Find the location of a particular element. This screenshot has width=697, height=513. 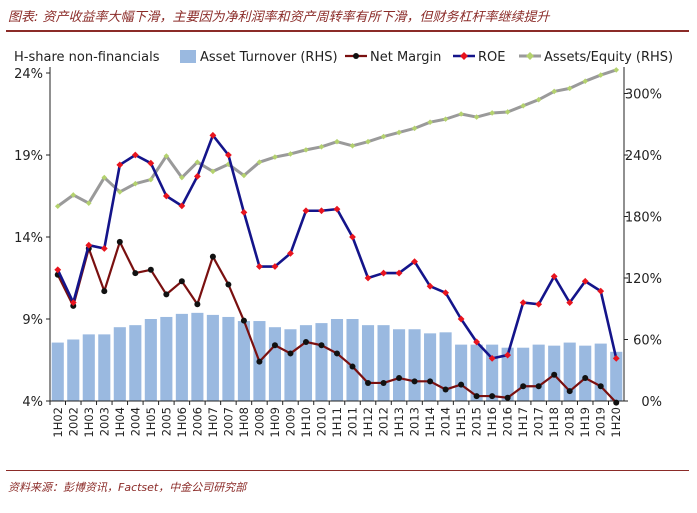

source-rule is located at coordinates (347, 470).